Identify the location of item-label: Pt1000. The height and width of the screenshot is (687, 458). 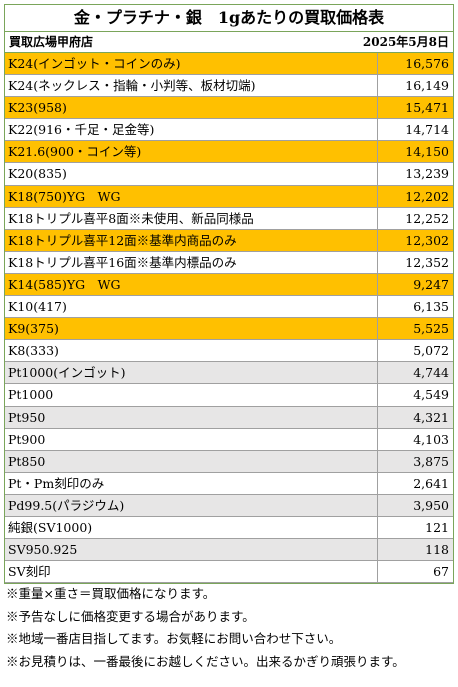
(191, 395).